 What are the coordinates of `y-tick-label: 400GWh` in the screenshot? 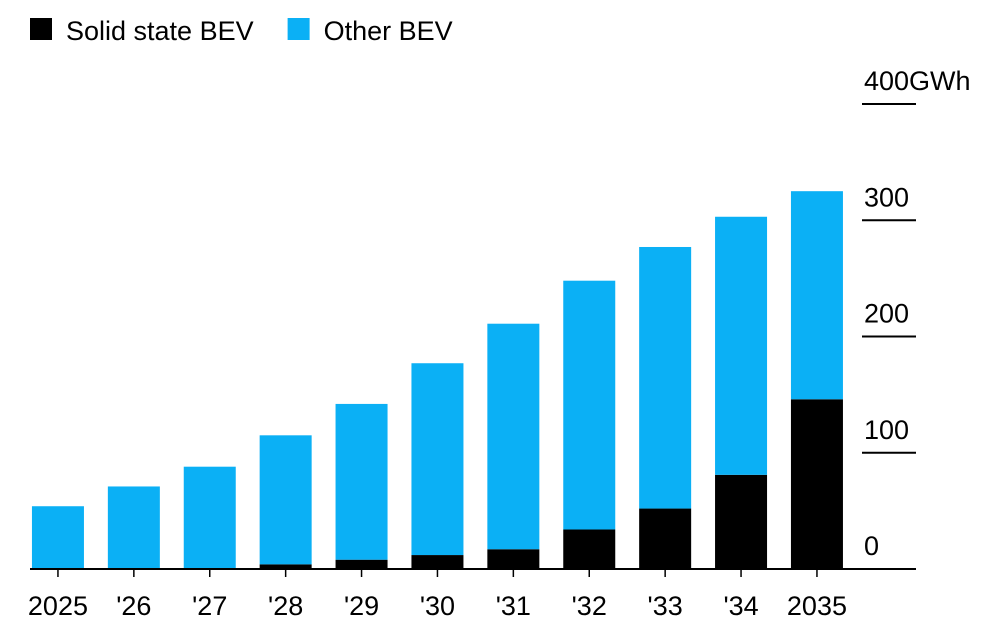 It's located at (917, 81).